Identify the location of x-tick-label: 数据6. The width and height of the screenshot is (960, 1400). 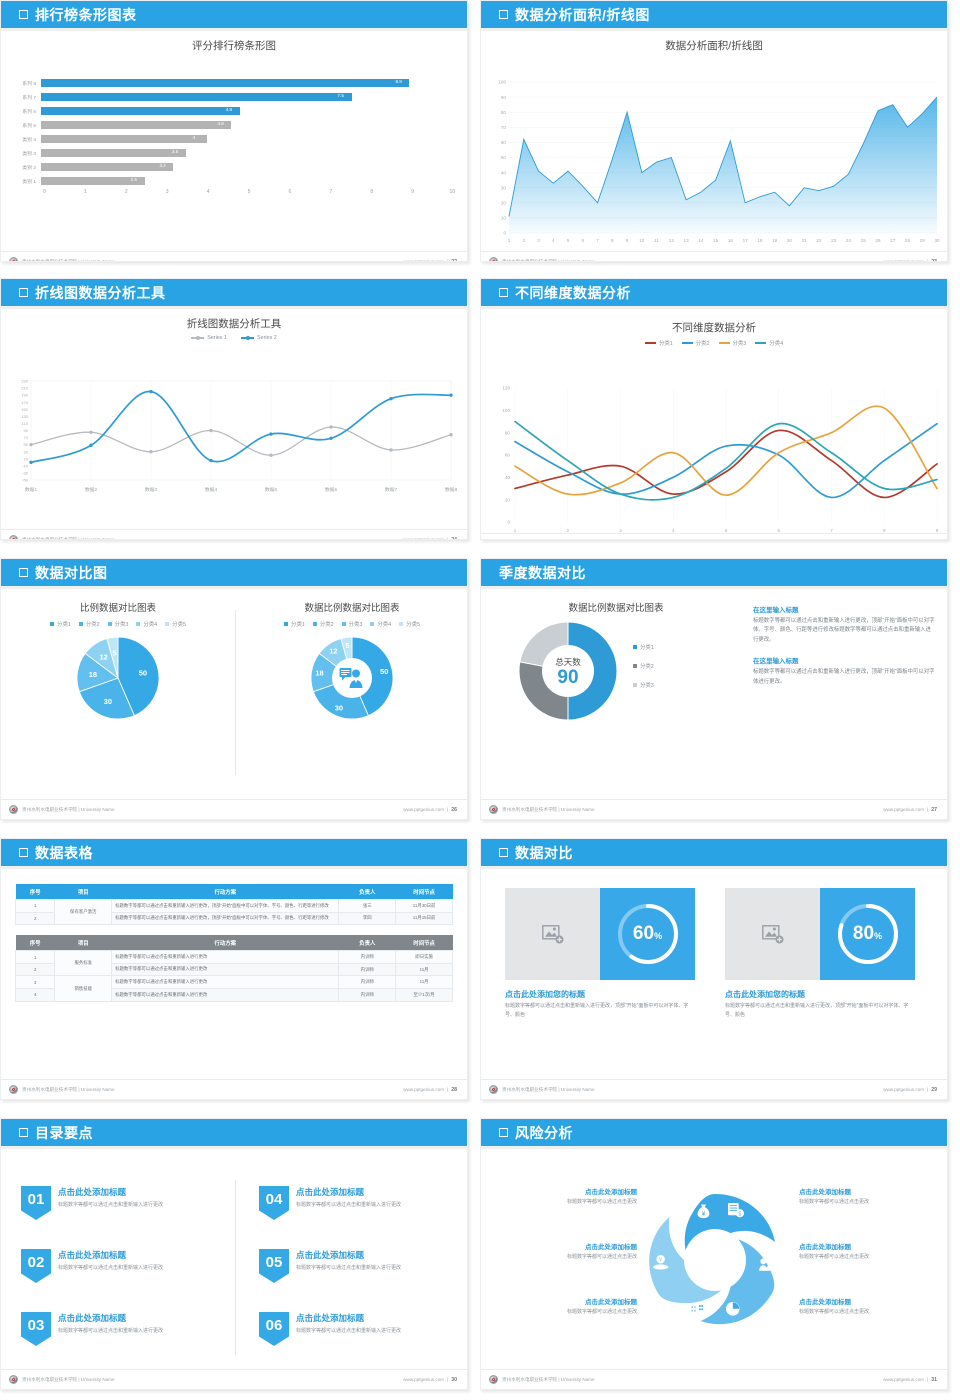
(331, 489).